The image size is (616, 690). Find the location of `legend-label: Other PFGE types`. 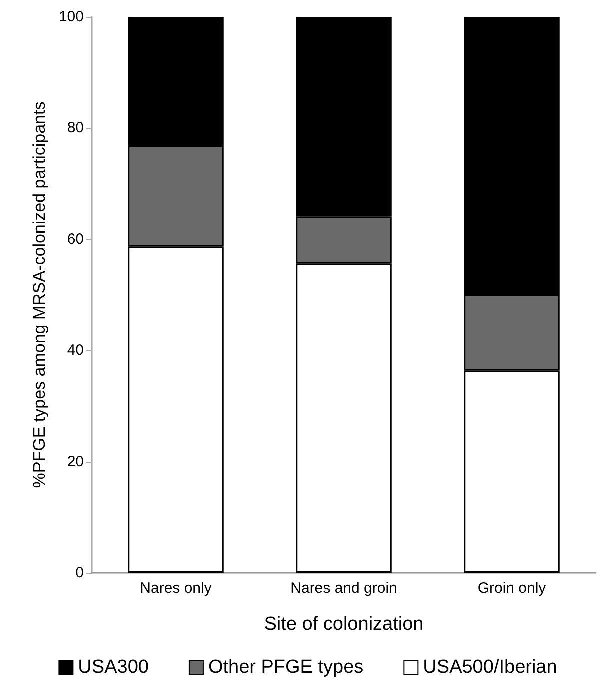

legend-label: Other PFGE types is located at coordinates (286, 667).